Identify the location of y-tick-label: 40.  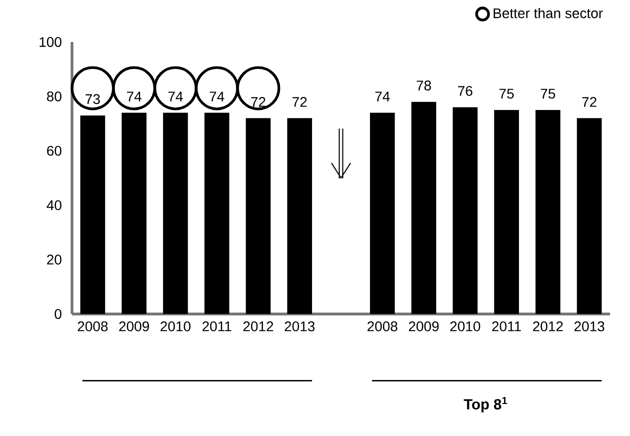
(54, 205).